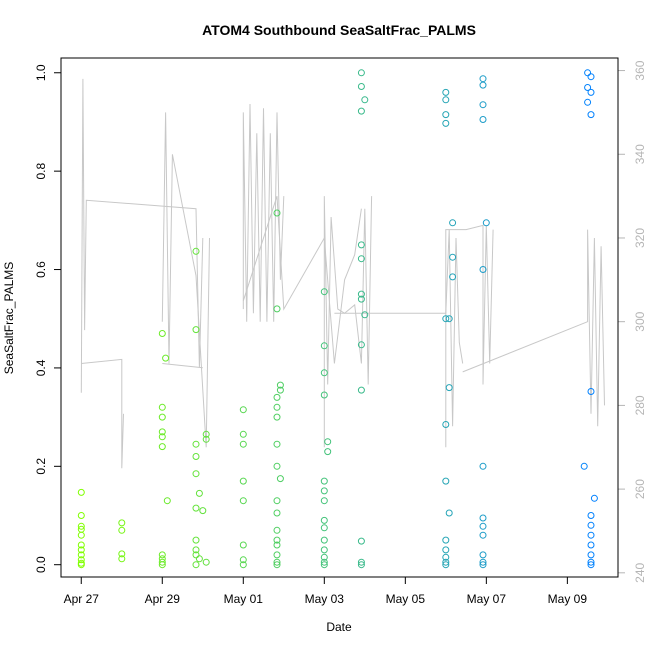 This screenshot has height=650, width=650. What do you see at coordinates (41, 170) in the screenshot?
I see `y-tick-label-4: 0.8` at bounding box center [41, 170].